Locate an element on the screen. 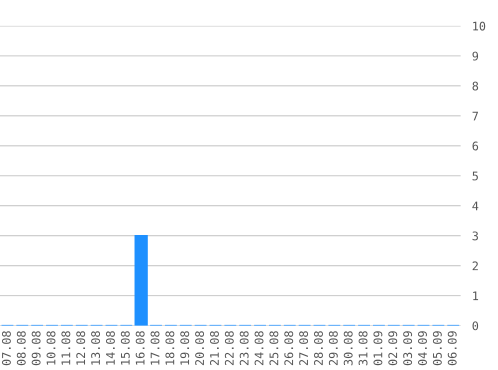 The width and height of the screenshot is (498, 370). x-tick-label: 05.09 is located at coordinates (437, 348).